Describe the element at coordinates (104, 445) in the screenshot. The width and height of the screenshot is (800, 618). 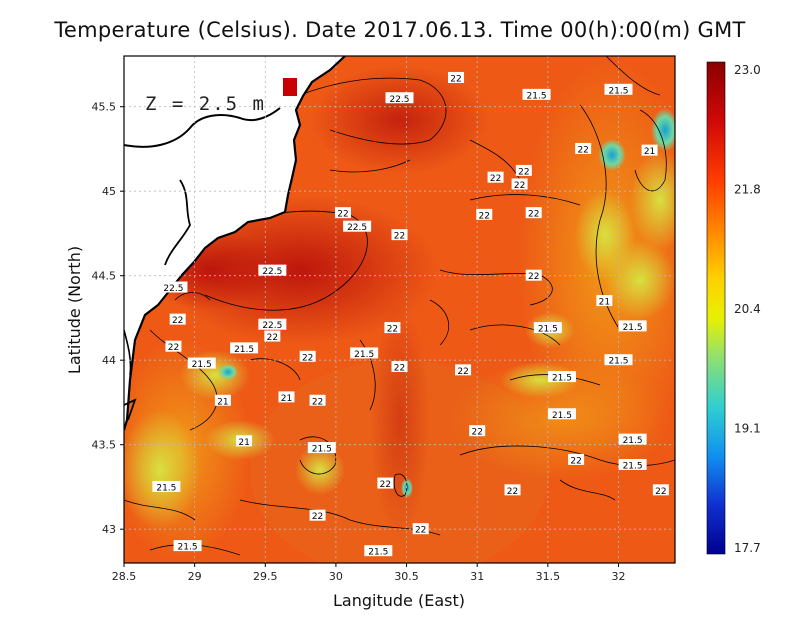
I see `lat-tick-label: 43.5` at that location.